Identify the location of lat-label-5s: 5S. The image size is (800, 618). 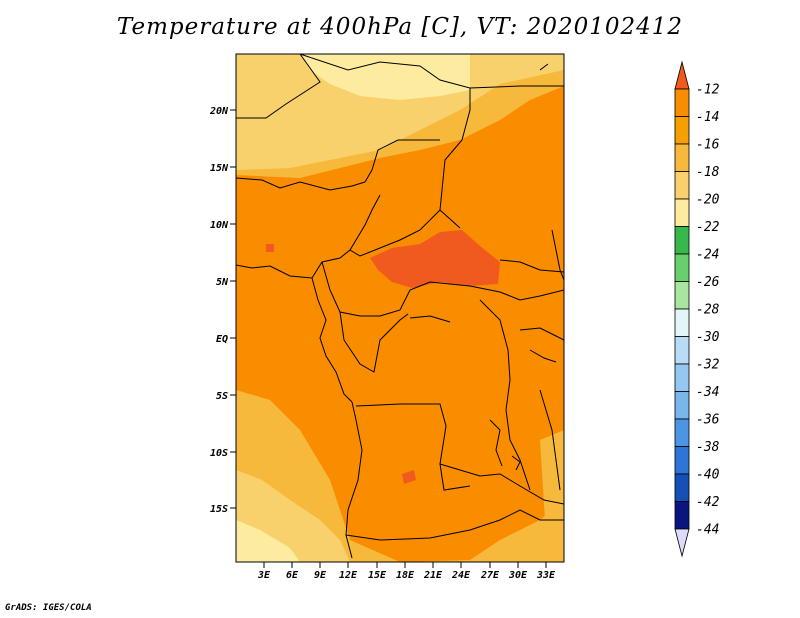
(222, 396).